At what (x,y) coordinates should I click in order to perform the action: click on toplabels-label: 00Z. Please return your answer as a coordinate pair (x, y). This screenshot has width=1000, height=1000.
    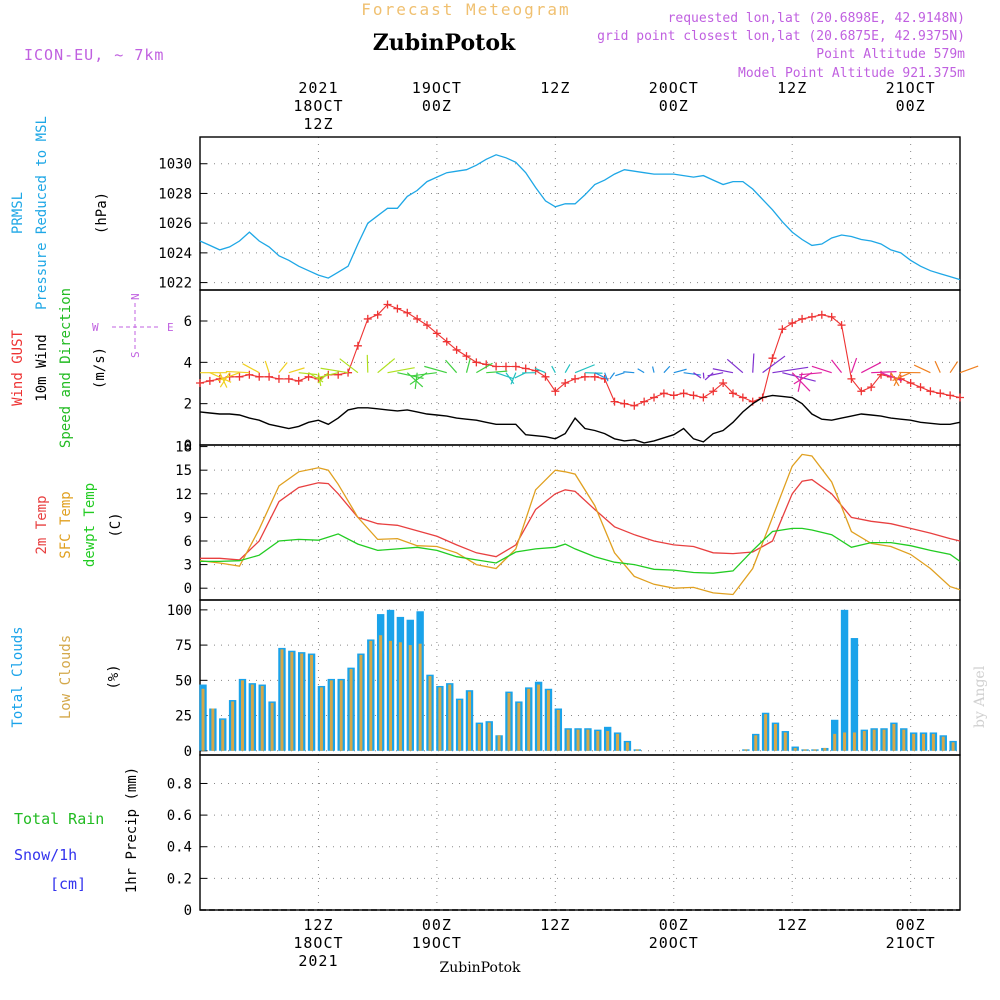
    Looking at the image, I should click on (437, 106).